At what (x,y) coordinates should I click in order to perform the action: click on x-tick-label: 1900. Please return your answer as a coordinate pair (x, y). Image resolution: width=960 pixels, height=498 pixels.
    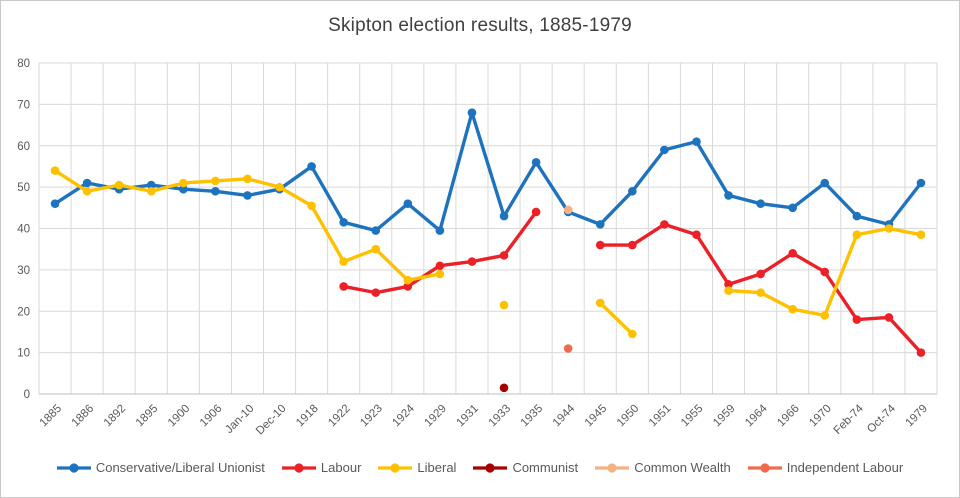
    Looking at the image, I should click on (179, 416).